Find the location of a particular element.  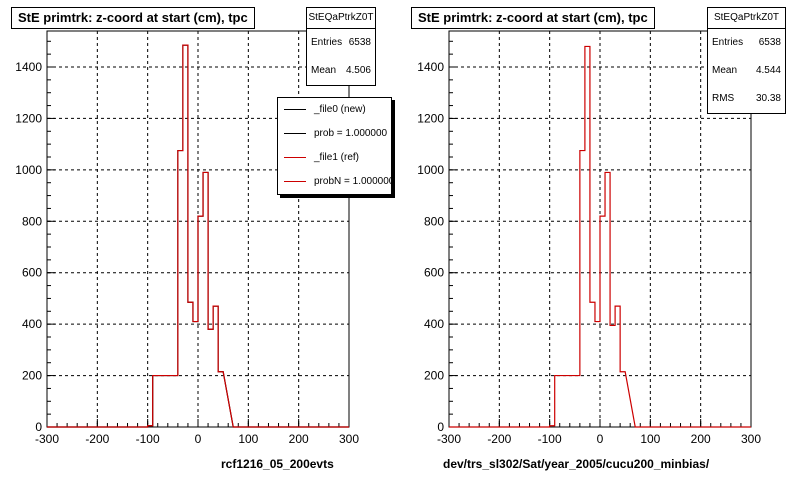

legend-label-file0: _file0 (new) is located at coordinates (340, 109).